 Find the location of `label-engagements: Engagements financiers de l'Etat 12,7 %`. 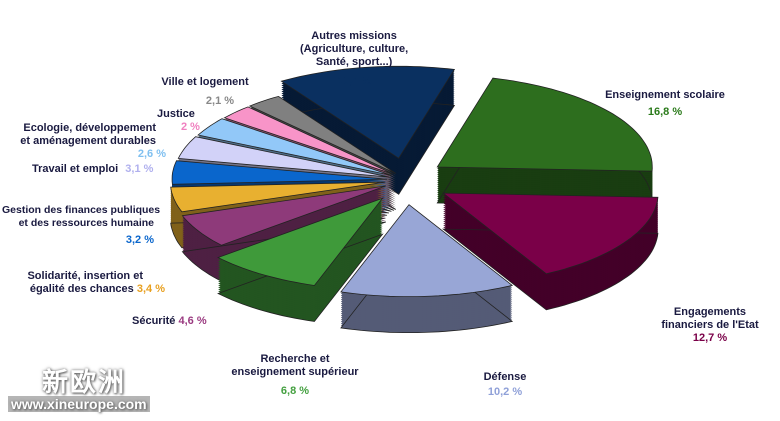

label-engagements: Engagements financiers de l'Etat 12,7 % is located at coordinates (710, 325).